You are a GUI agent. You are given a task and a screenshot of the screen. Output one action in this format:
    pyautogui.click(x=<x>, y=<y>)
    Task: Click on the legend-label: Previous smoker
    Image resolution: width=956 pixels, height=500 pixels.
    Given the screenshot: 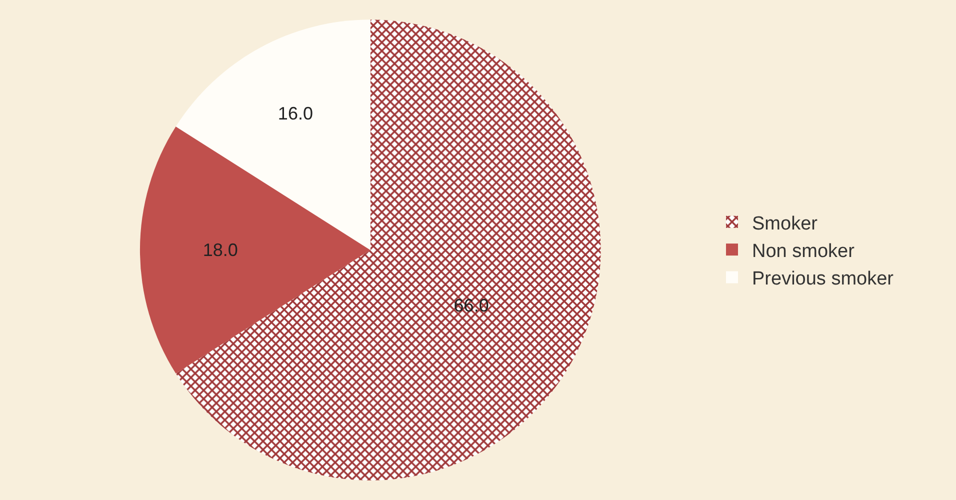 What is the action you would take?
    pyautogui.click(x=823, y=279)
    